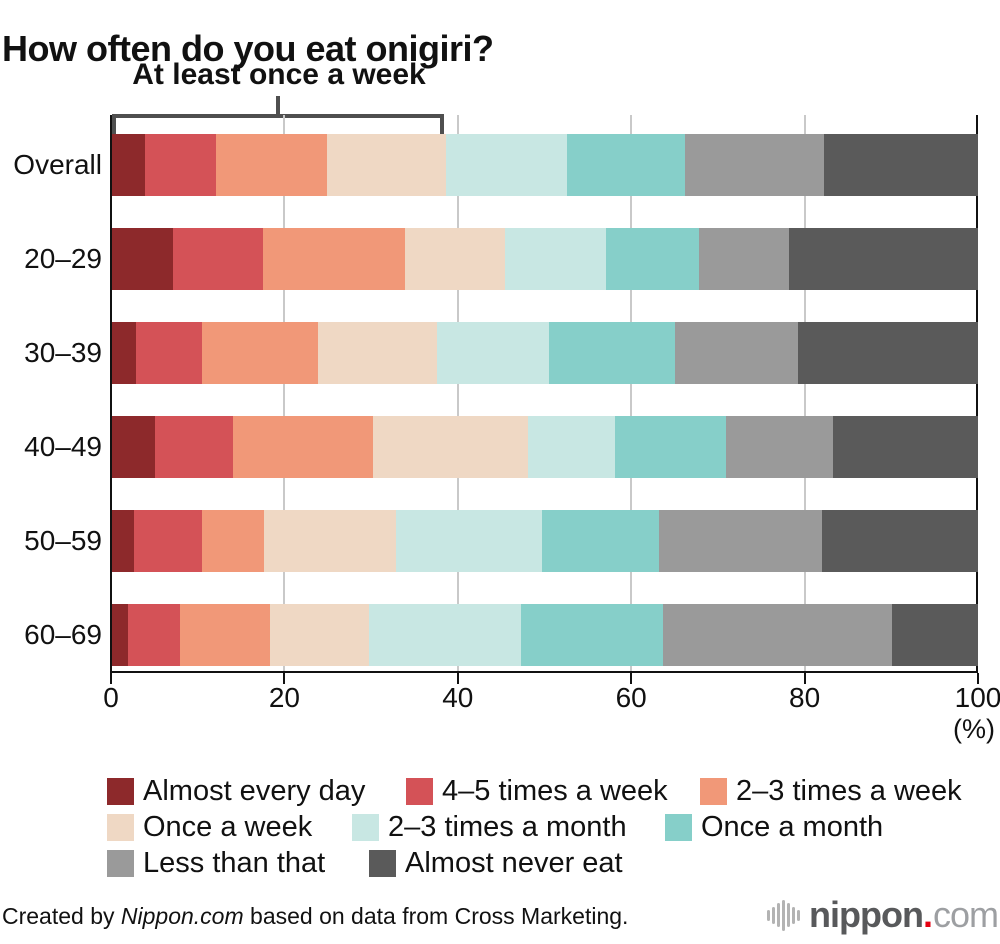 The image size is (1000, 944). What do you see at coordinates (216, 863) in the screenshot?
I see `legend-item: Less than that` at bounding box center [216, 863].